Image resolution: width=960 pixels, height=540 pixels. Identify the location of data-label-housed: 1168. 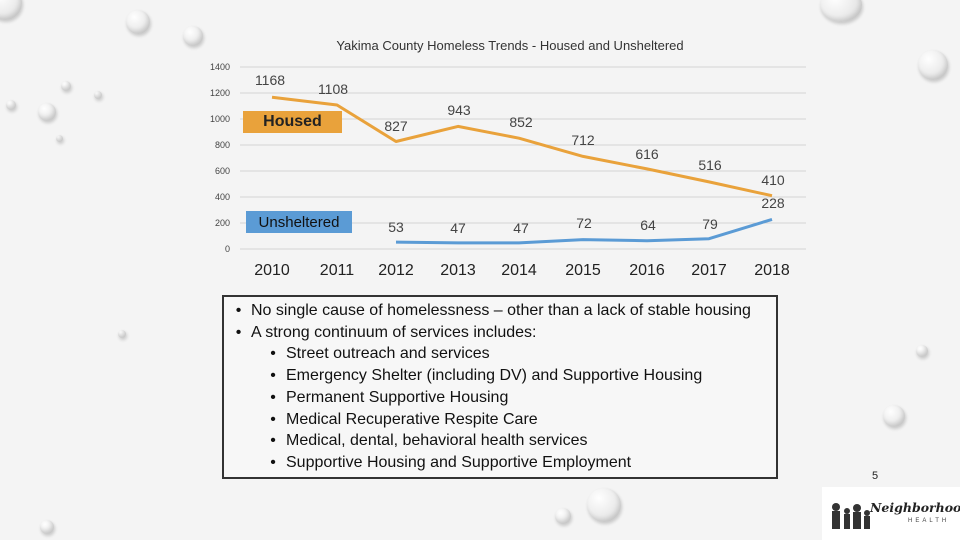
(270, 80).